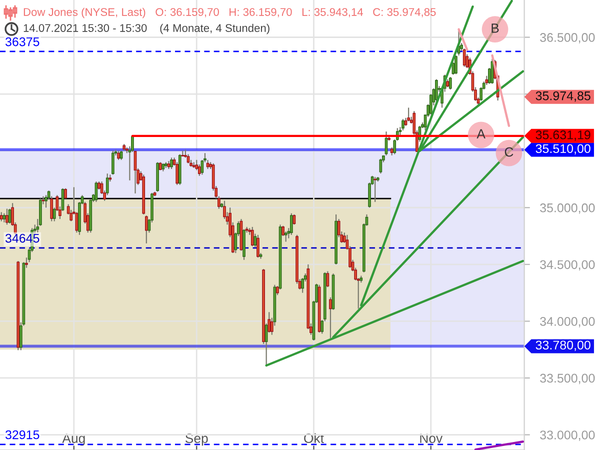  What do you see at coordinates (431, 439) in the screenshot?
I see `x-tick-label: Nov` at bounding box center [431, 439].